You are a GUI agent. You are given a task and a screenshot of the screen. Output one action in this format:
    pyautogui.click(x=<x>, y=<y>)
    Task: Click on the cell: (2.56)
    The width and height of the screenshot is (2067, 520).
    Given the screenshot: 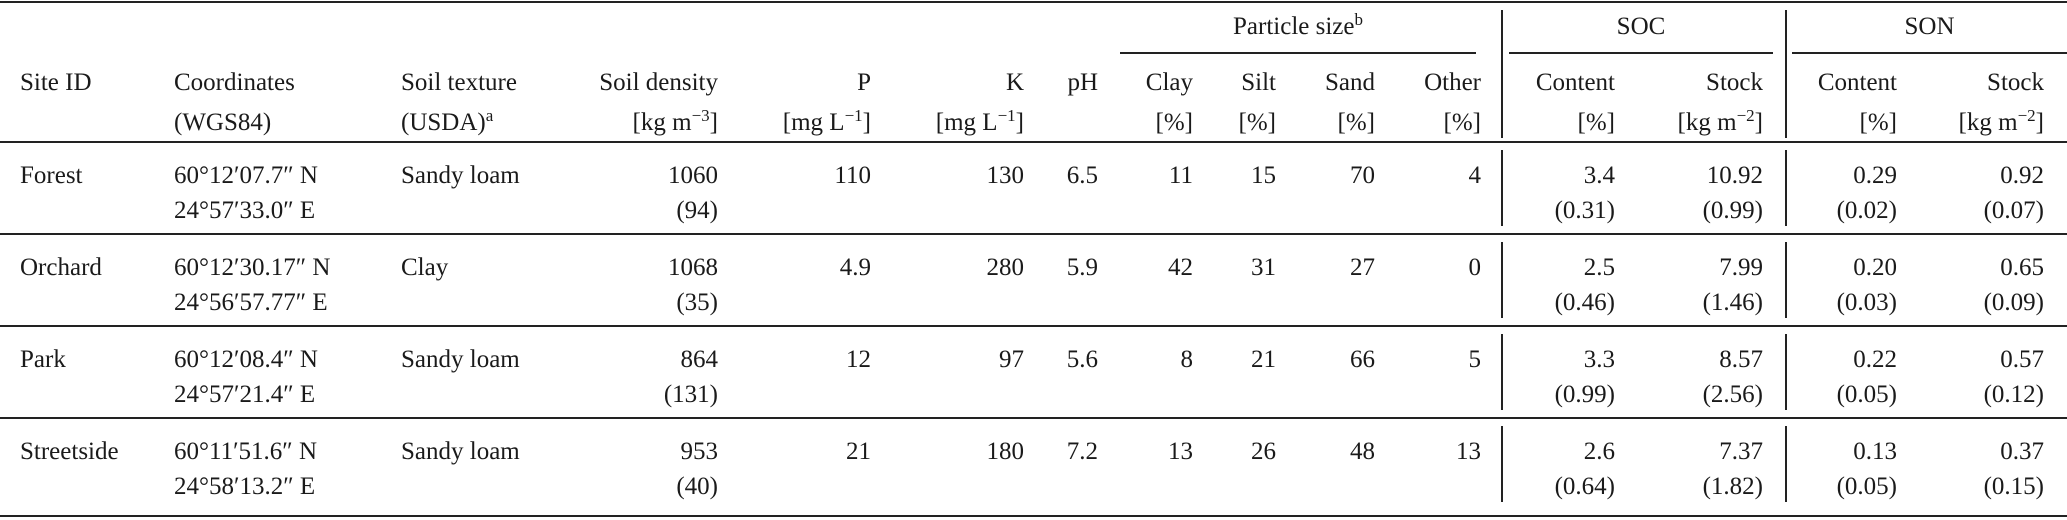 What is the action you would take?
    pyautogui.click(x=1732, y=394)
    